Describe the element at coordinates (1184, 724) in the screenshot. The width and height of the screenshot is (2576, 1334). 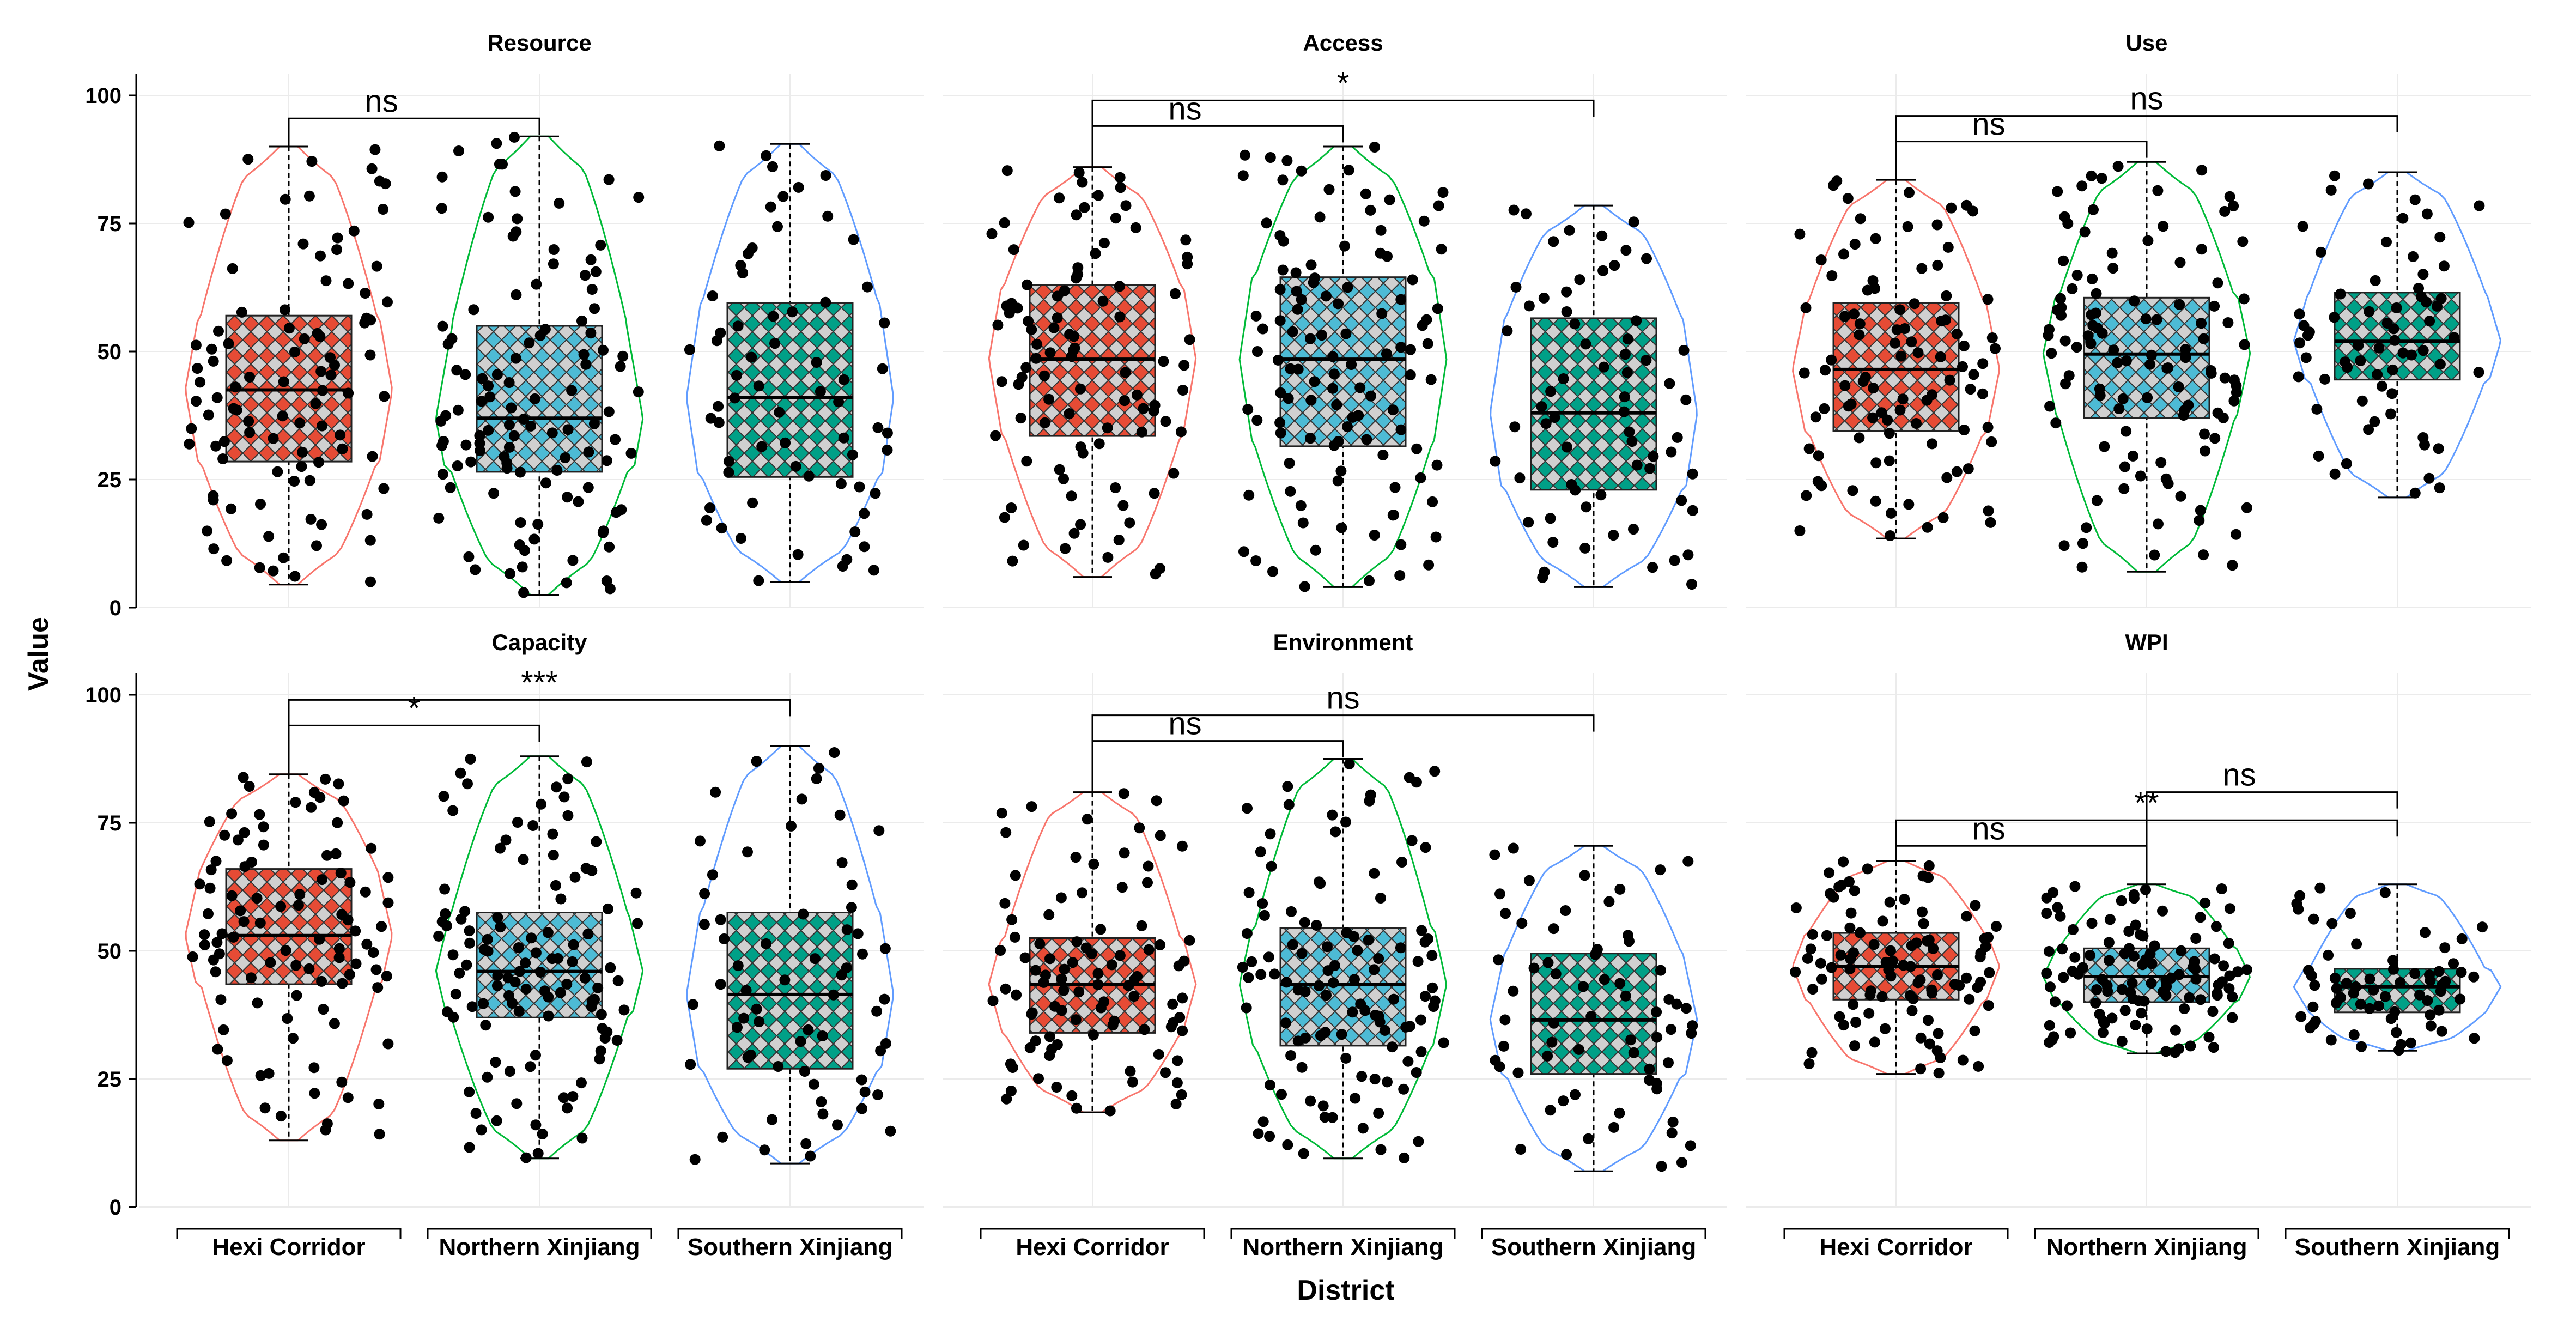
I see `significance-label: ns` at that location.